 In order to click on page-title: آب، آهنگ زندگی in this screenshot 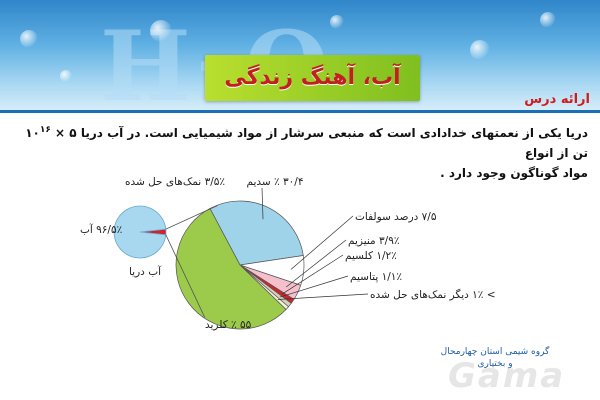, I will do `click(312, 77)`.